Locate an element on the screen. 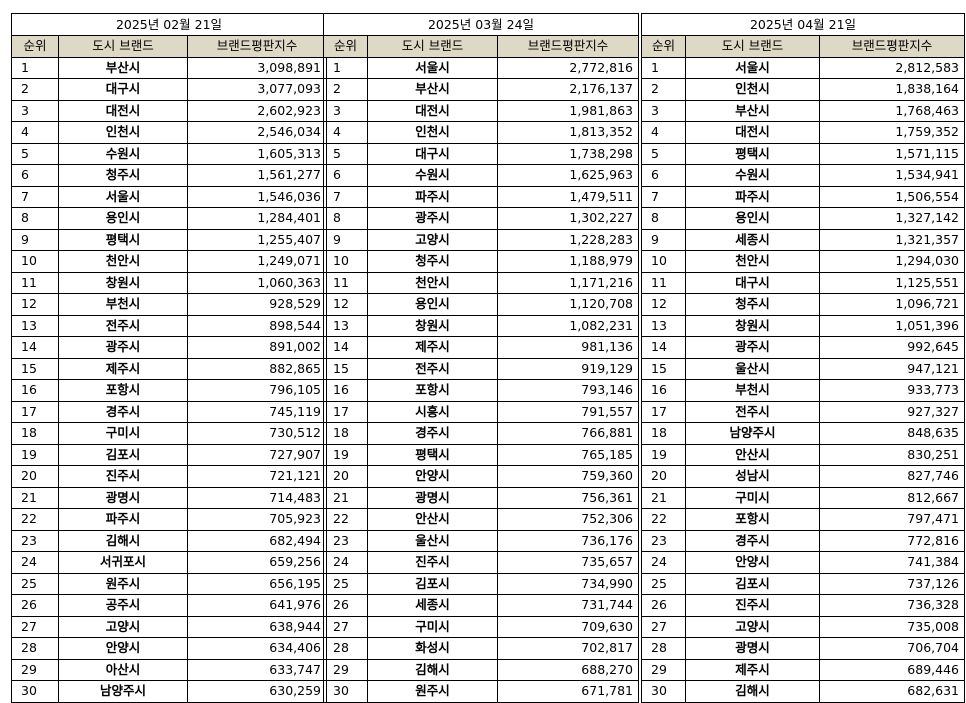 Image resolution: width=966 pixels, height=703 pixels. score-cell: 1,571,115 is located at coordinates (892, 153).